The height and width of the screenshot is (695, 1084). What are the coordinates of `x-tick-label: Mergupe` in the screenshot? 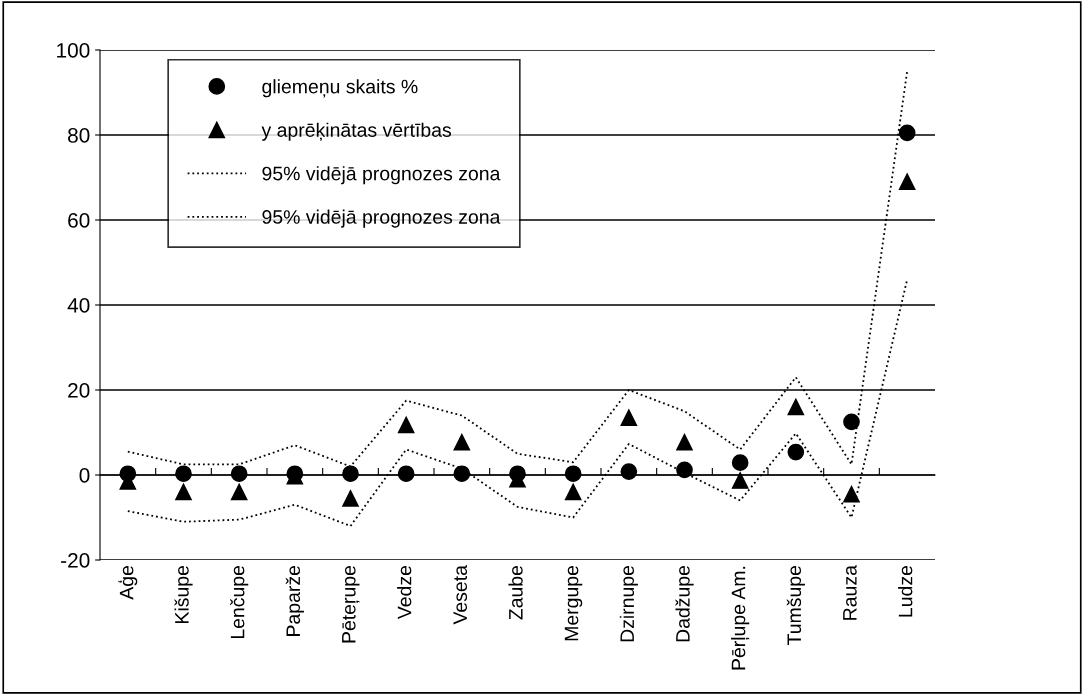 It's located at (573, 603).